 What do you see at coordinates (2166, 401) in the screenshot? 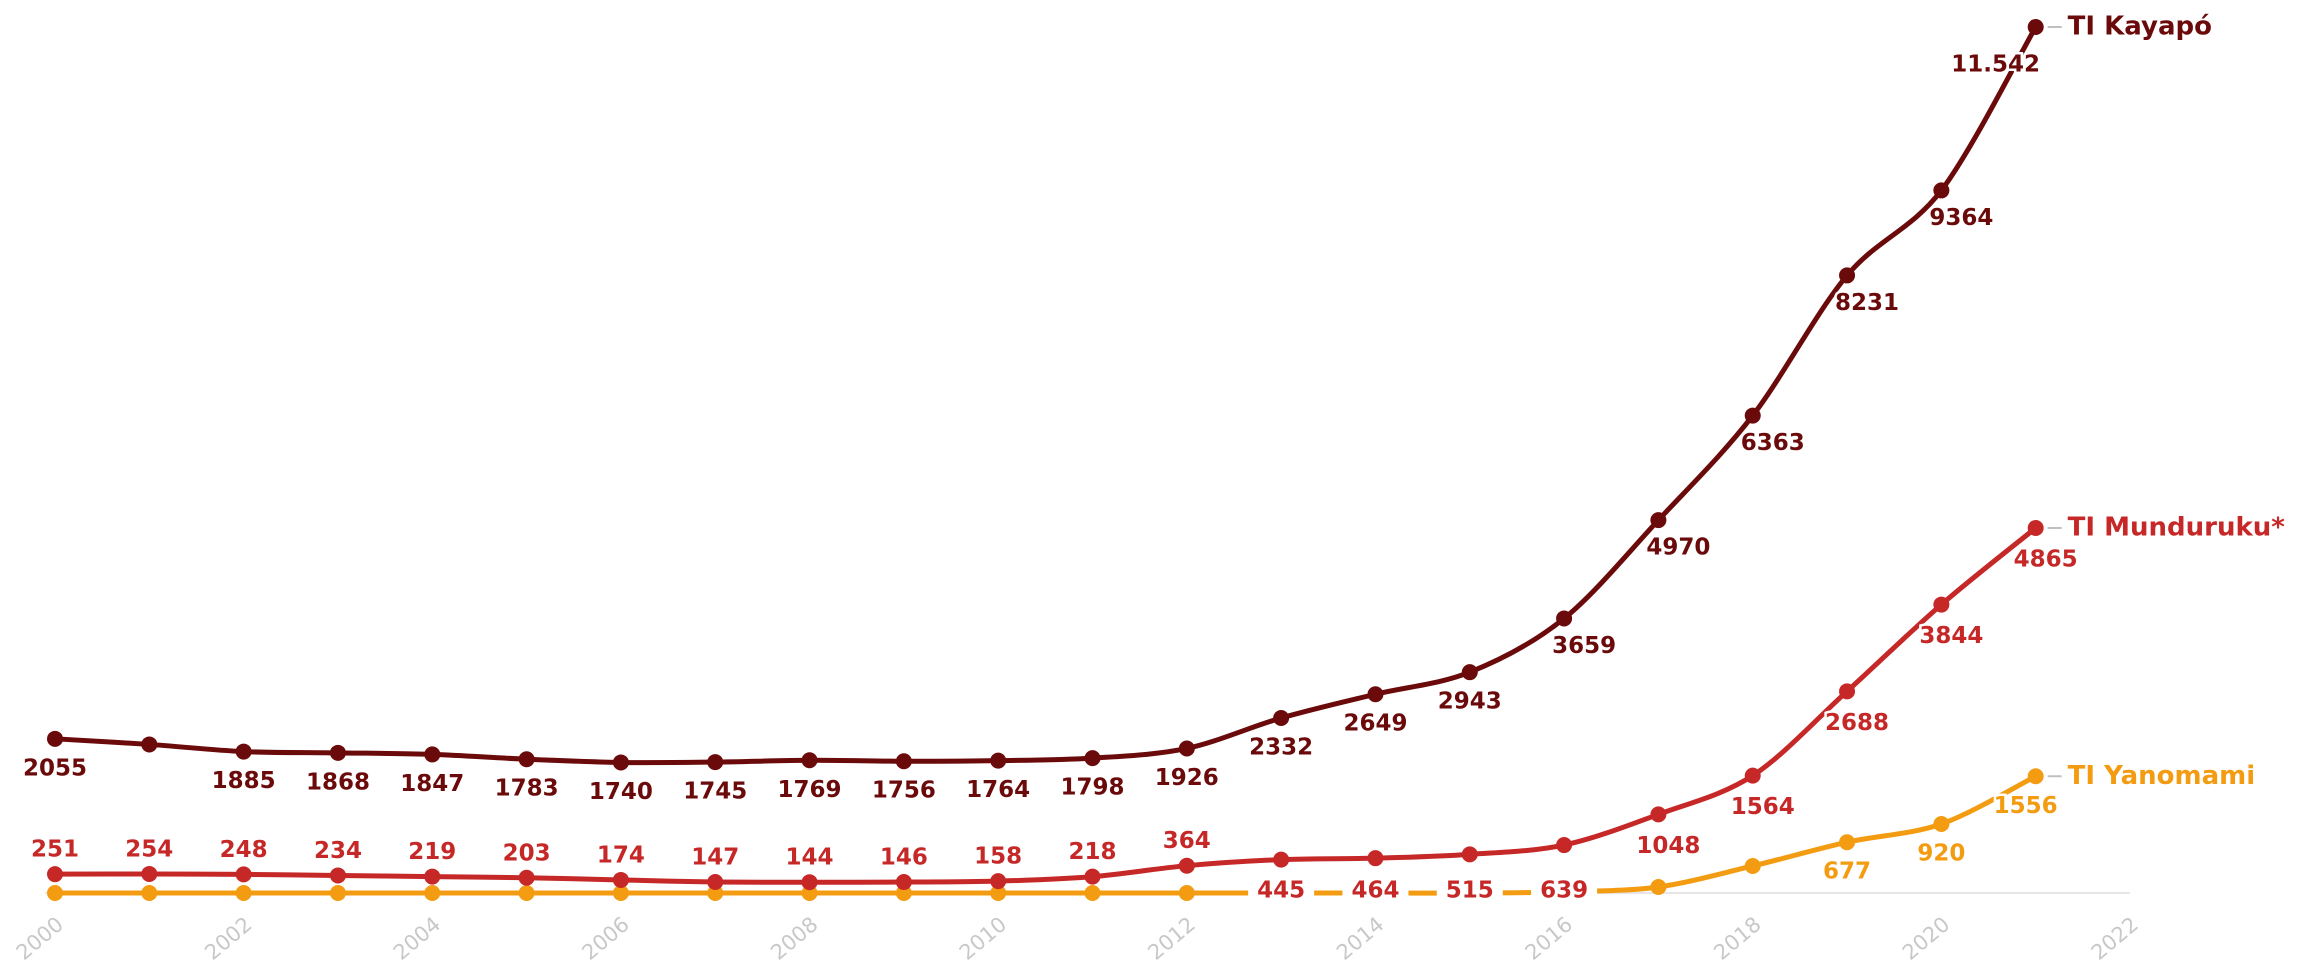
I see `series-names: TI Kayapó TI Munduruku* TI Yanomami` at bounding box center [2166, 401].